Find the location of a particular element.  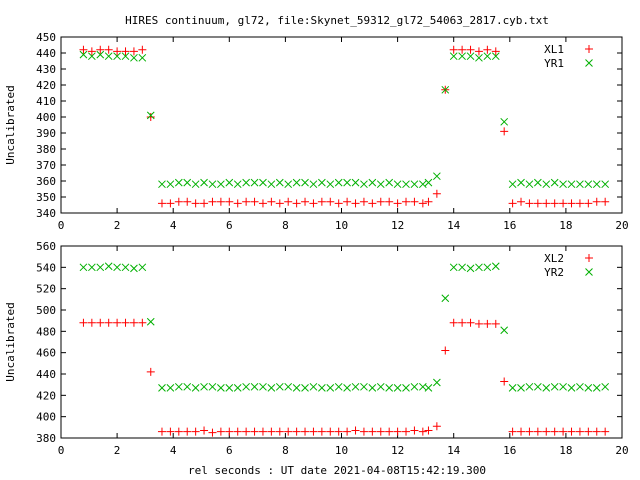

y-tick-label: 460 is located at coordinates (46, 353).